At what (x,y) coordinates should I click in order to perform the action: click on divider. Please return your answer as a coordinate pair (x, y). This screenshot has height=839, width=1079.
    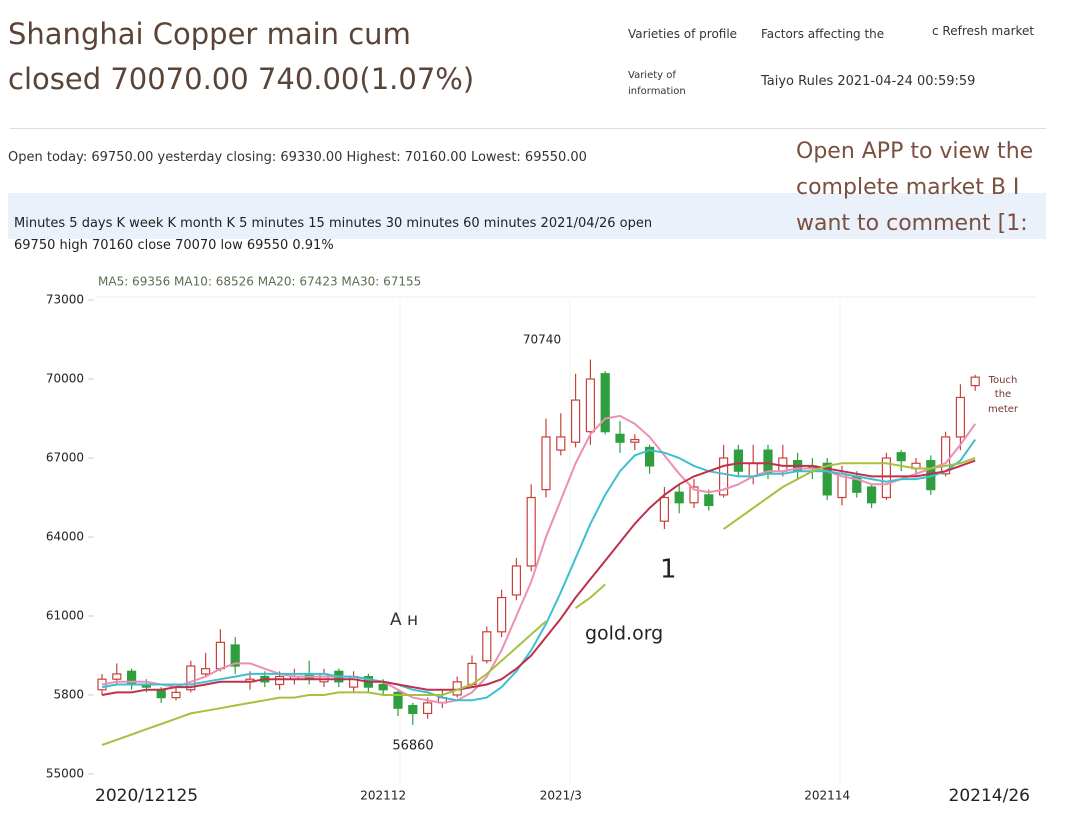
    Looking at the image, I should click on (528, 128).